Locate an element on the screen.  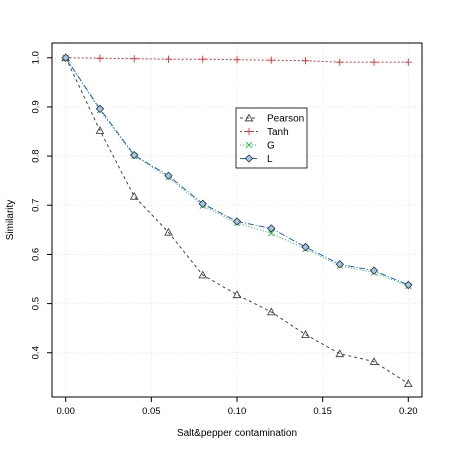
y-axis: 0.4 0.5 0.6 0.7 0.8 0.9 1.0 is located at coordinates (41, 205).